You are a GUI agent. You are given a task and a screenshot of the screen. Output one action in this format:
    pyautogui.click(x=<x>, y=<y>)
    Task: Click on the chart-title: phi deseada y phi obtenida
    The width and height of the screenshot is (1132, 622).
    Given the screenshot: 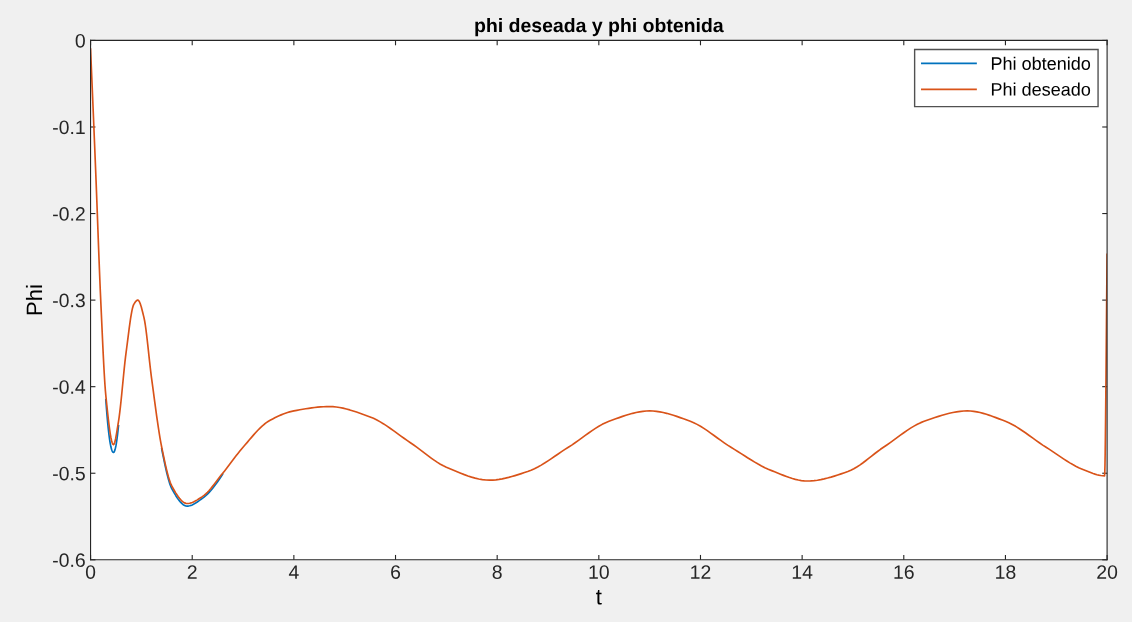 What is the action you would take?
    pyautogui.click(x=599, y=27)
    